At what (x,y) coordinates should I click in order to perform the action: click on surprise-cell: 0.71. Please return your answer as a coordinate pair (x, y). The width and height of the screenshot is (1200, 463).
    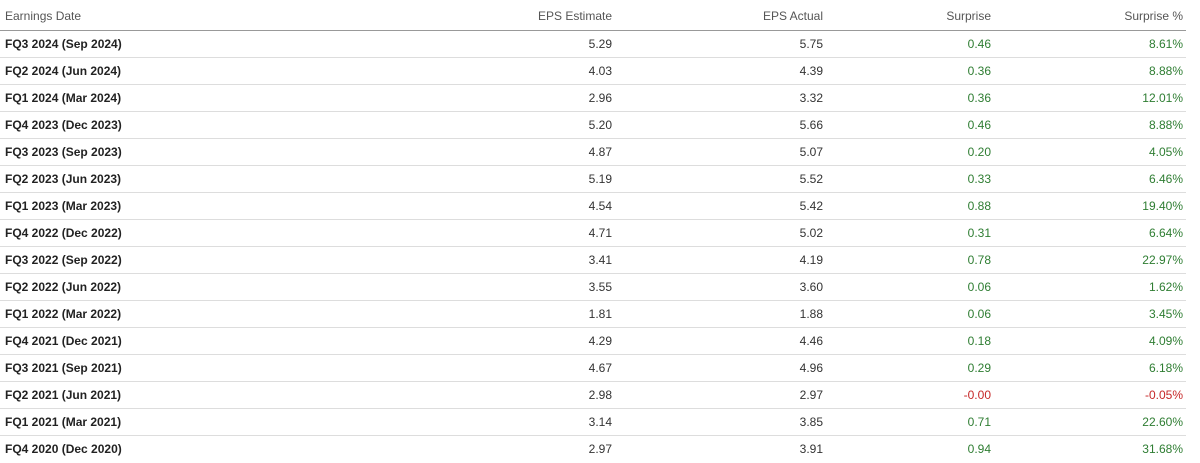
    Looking at the image, I should click on (979, 422).